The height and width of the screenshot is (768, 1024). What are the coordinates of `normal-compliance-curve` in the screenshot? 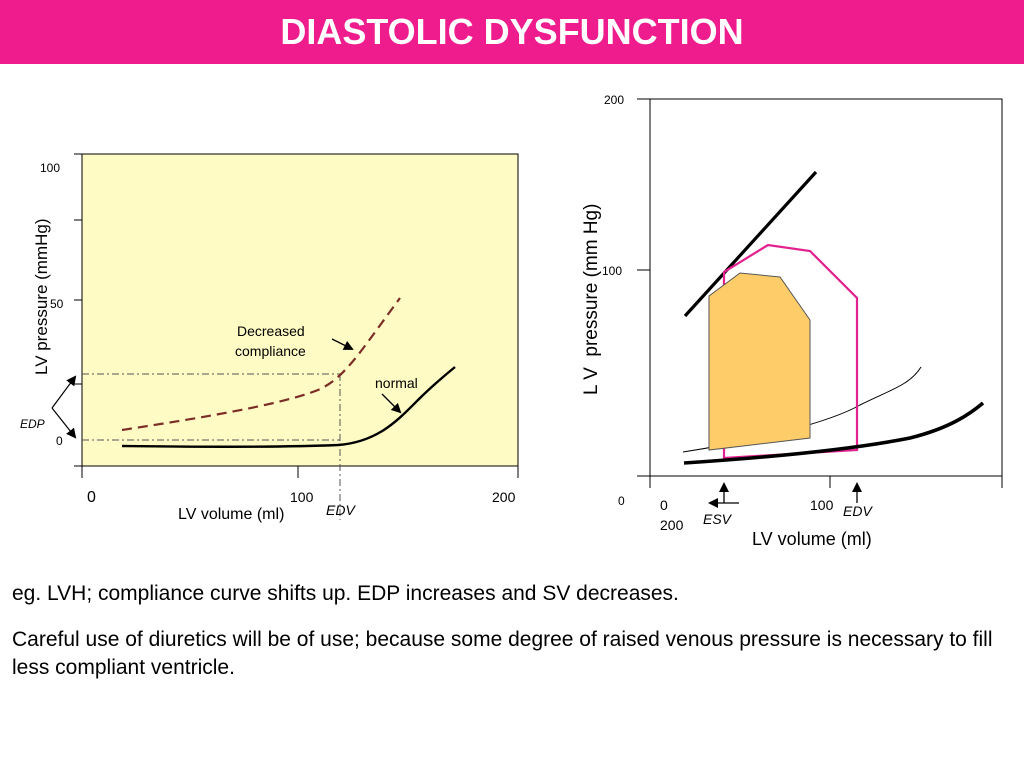 It's located at (288, 407).